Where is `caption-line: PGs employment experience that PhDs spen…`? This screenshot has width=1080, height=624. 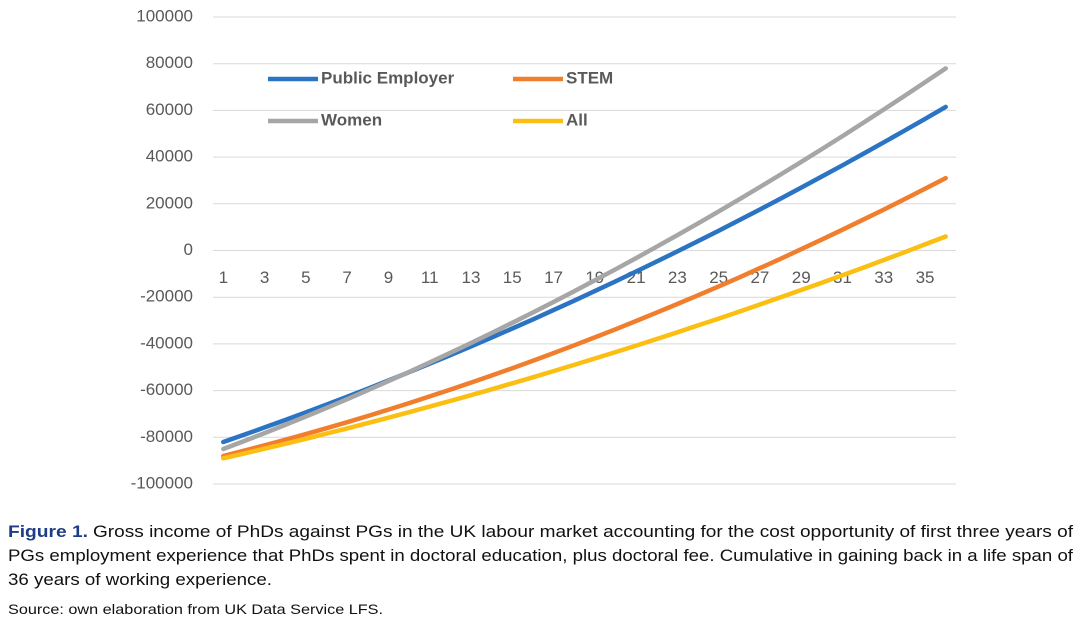
caption-line: PGs employment experience that PhDs spen… is located at coordinates (540, 555).